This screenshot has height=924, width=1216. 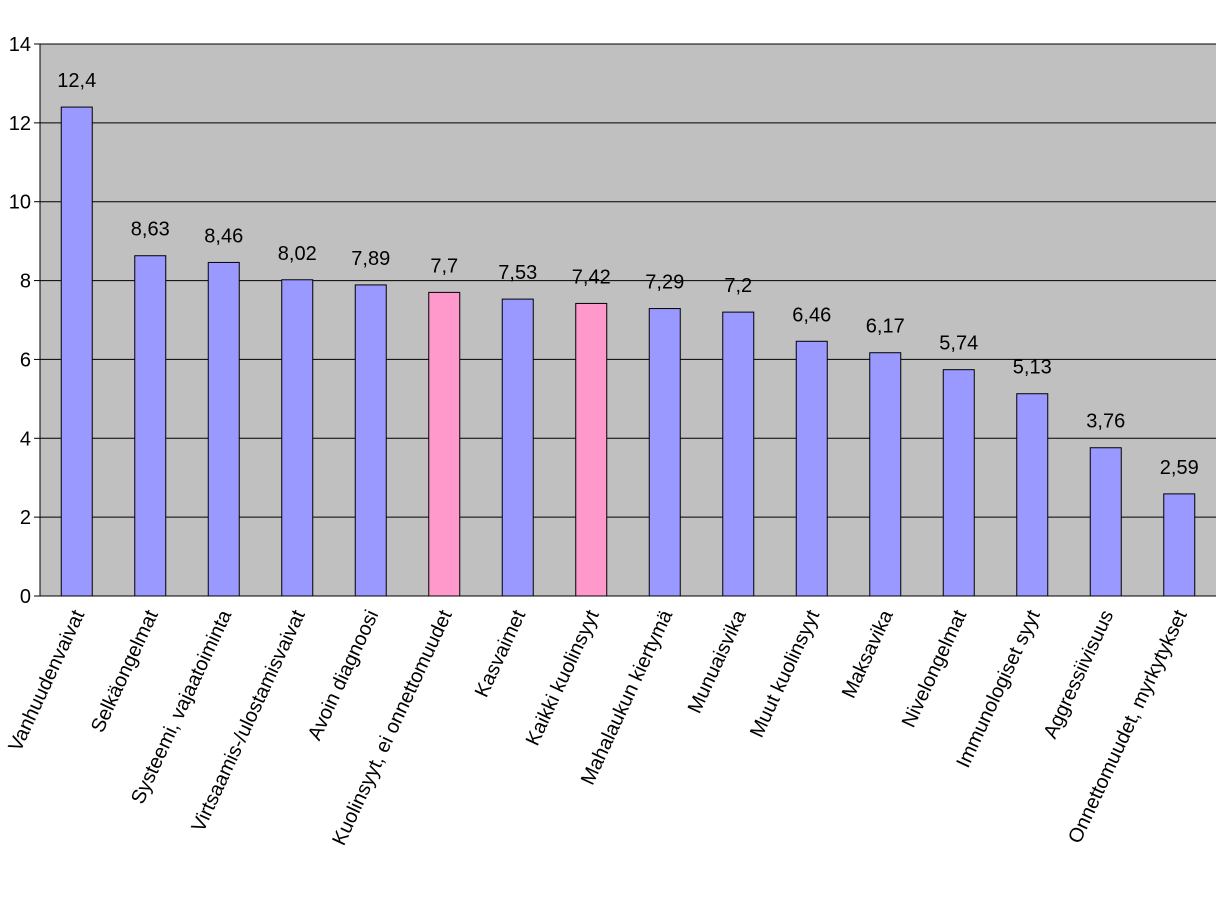 What do you see at coordinates (24, 321) in the screenshot?
I see `y-axis-tick-labels: 0 2 4 6 8 10 12 14` at bounding box center [24, 321].